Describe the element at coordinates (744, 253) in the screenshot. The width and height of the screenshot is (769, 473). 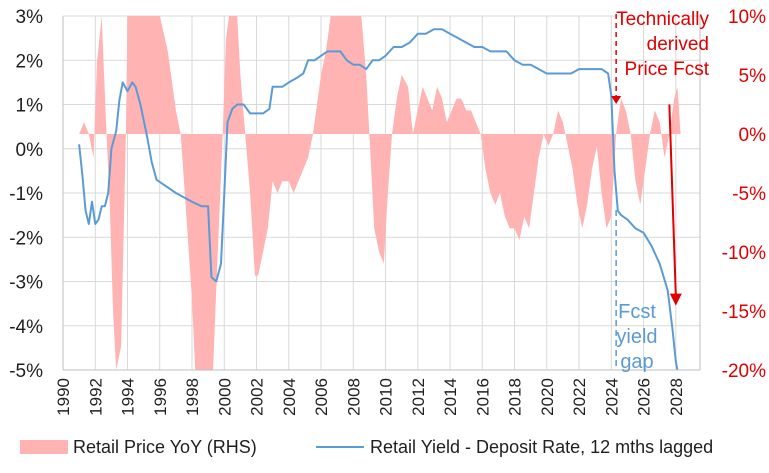
I see `right-axis-tick-label: -10%` at that location.